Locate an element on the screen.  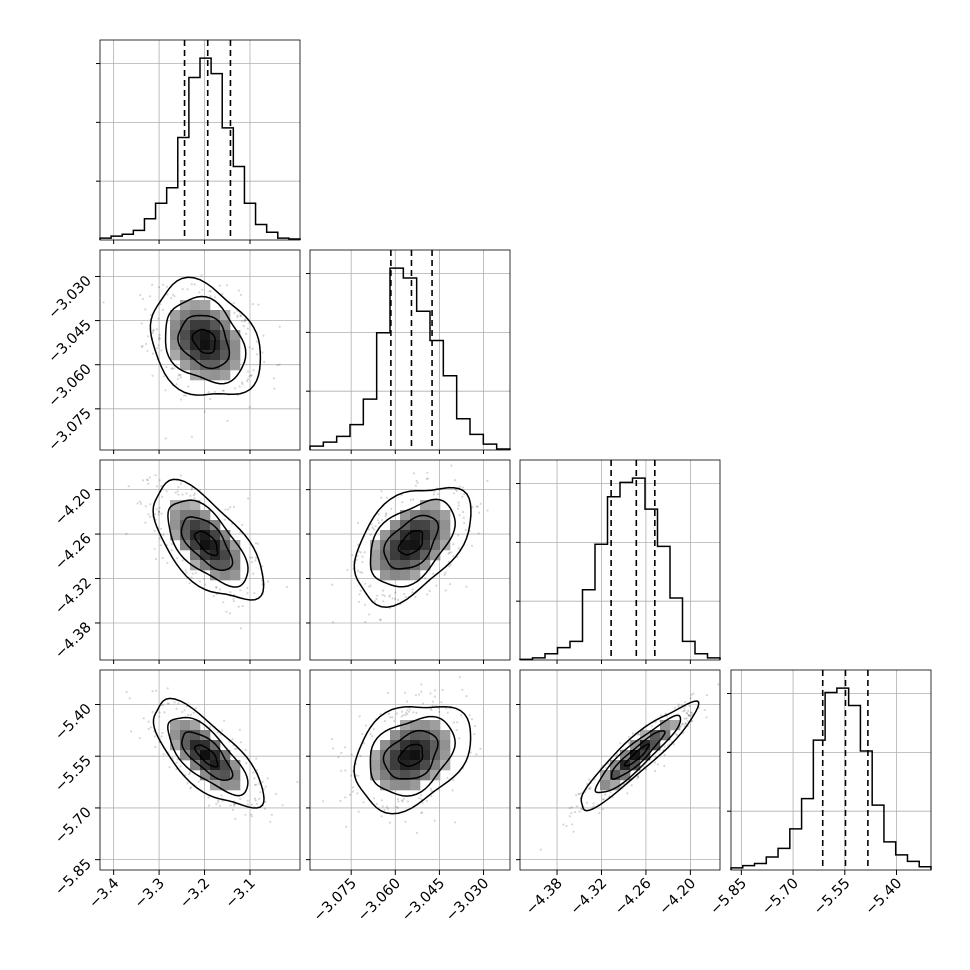
histogram-series is located at coordinates (620, 569).